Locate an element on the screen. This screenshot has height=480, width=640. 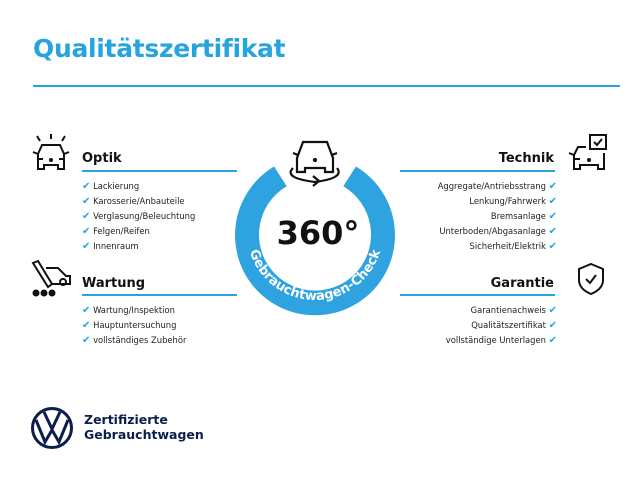
list-item: Aggregate/Antriebsstrang ✔ is located at coordinates (497, 186).